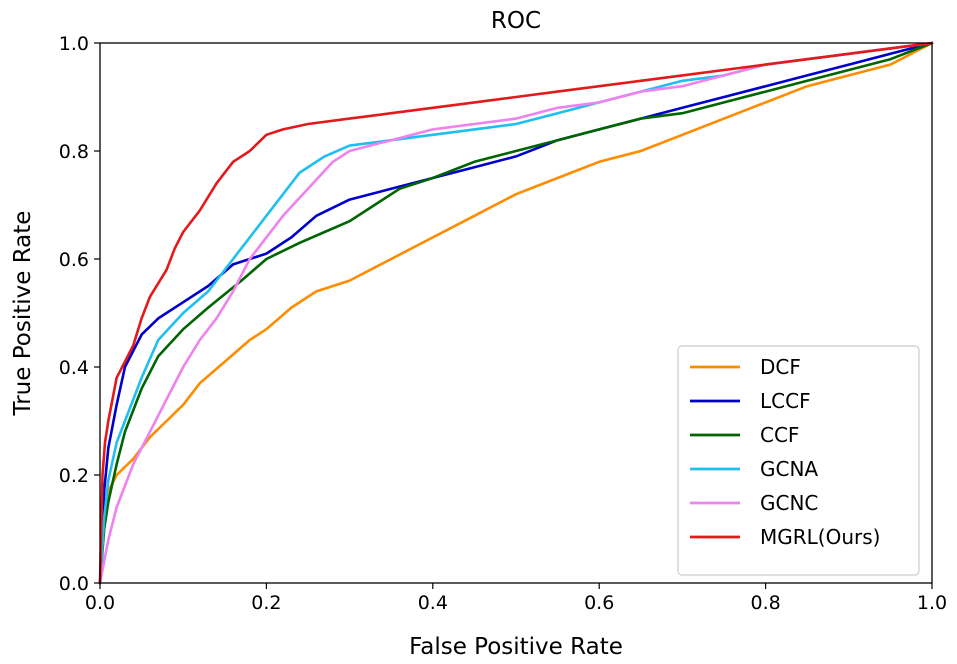  Describe the element at coordinates (74, 368) in the screenshot. I see `y-tick-label: 0.4` at that location.